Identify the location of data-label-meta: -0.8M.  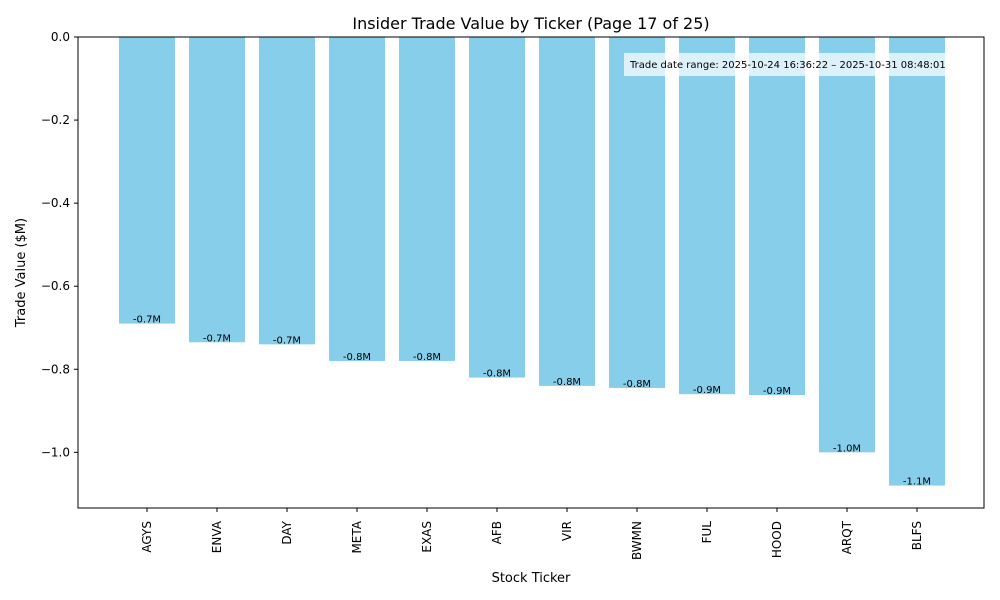
(357, 357).